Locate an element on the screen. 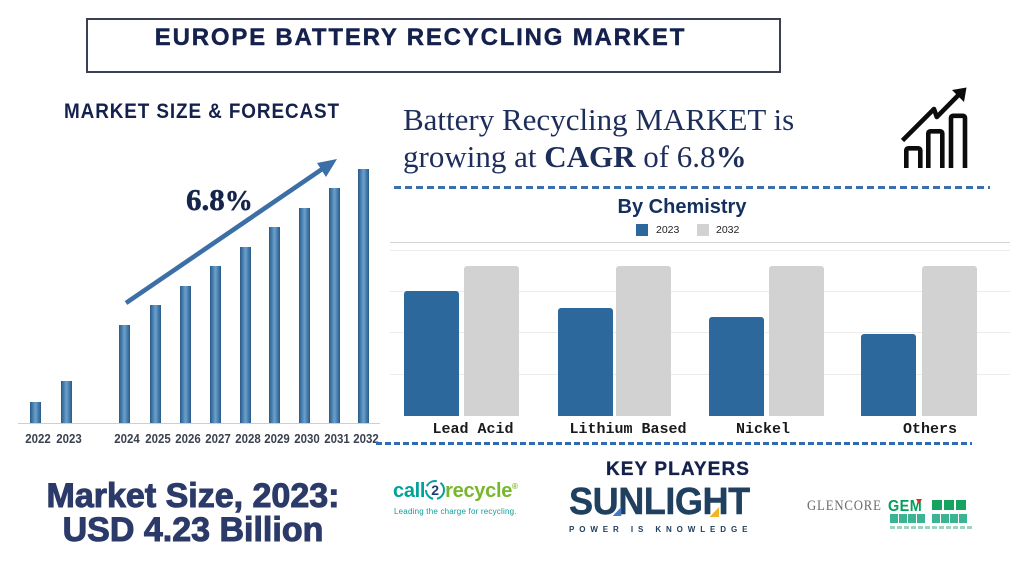 Image resolution: width=1024 pixels, height=577 pixels. svg-text: 2 is located at coordinates (435, 490).